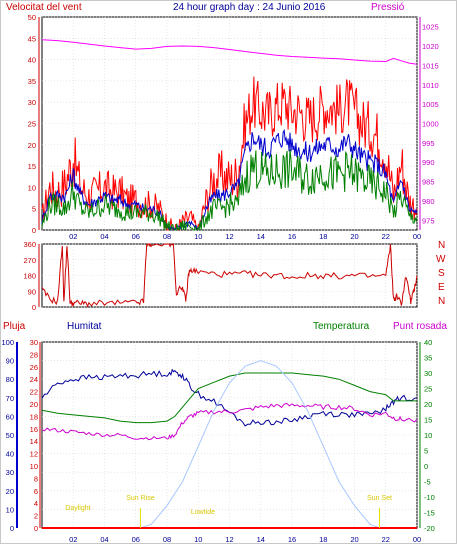 The height and width of the screenshot is (545, 457). Describe the element at coordinates (104, 236) in the screenshot. I see `wind-x-tick: 04` at that location.